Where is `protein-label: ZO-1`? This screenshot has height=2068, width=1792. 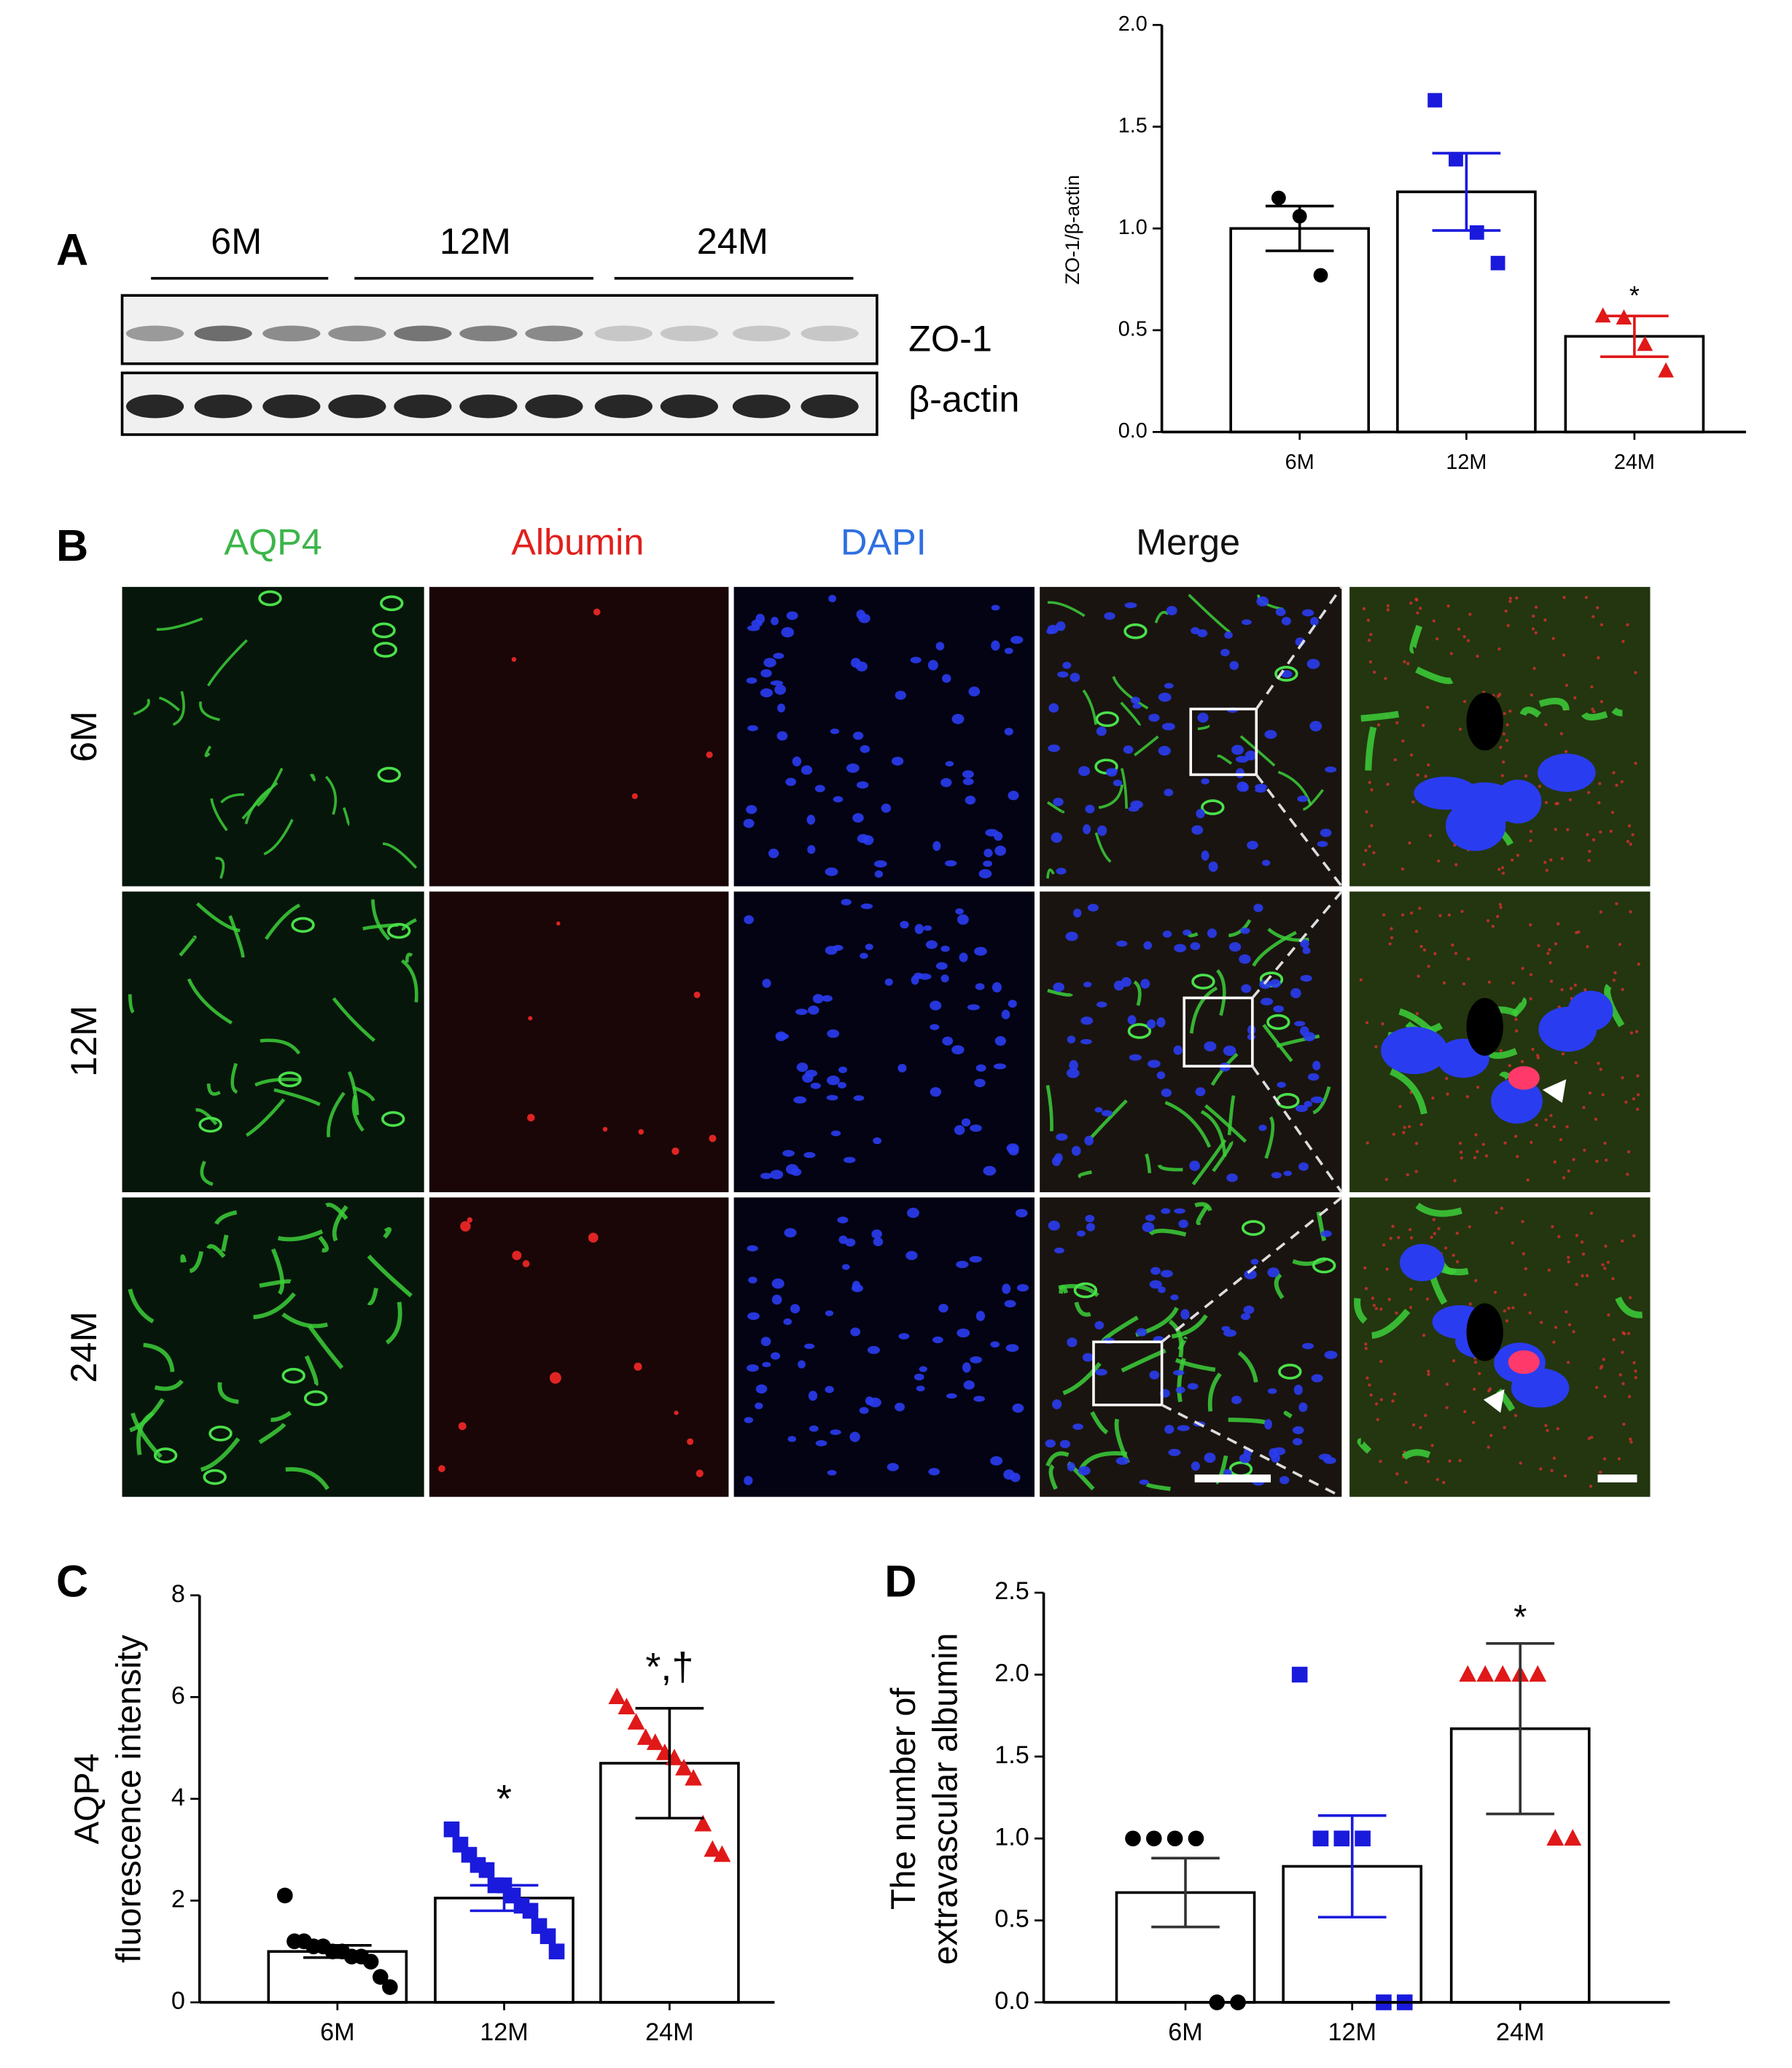
protein-label: ZO-1 is located at coordinates (950, 338).